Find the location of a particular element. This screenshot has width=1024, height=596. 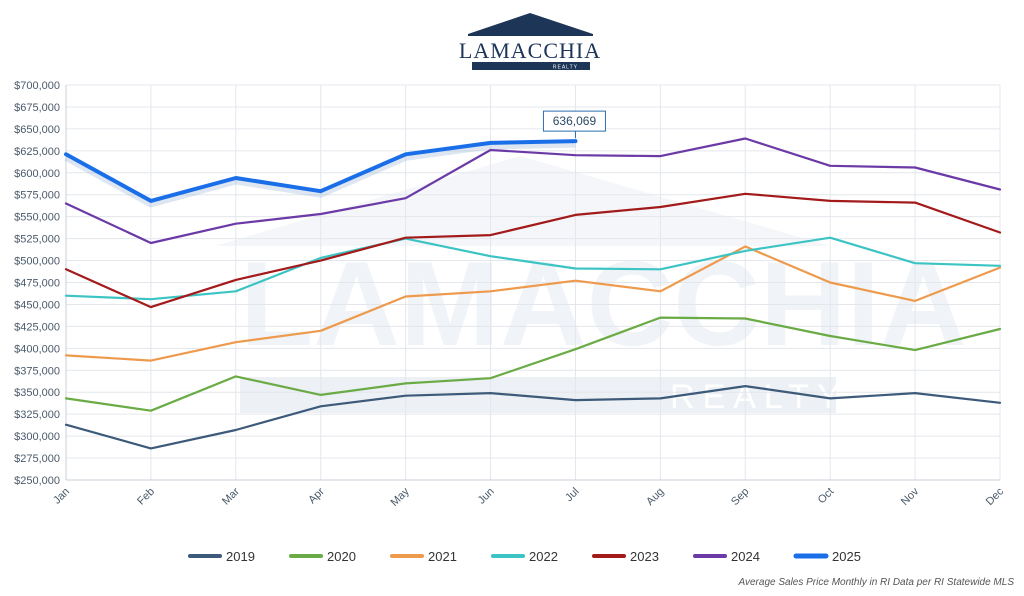

y-tick-label: $525,000 is located at coordinates (37, 240).